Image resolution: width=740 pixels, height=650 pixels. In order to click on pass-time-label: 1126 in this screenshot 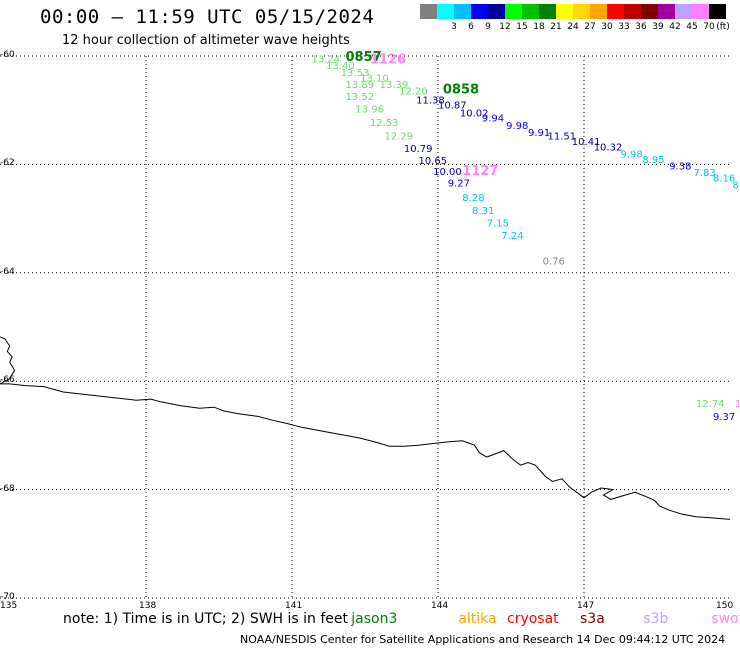, I will do `click(388, 60)`.